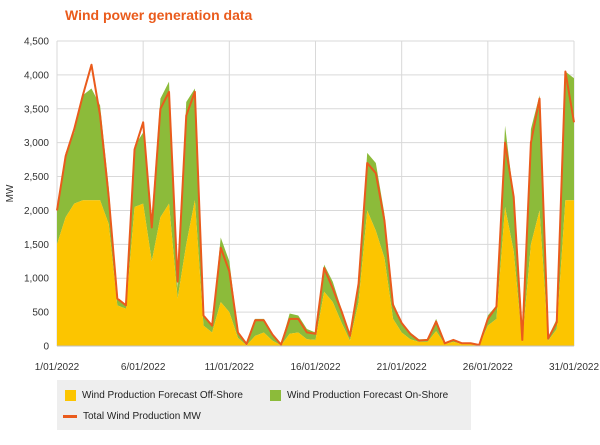 This screenshot has width=600, height=445. I want to click on y-tick-label: 3,000, so click(36, 143).